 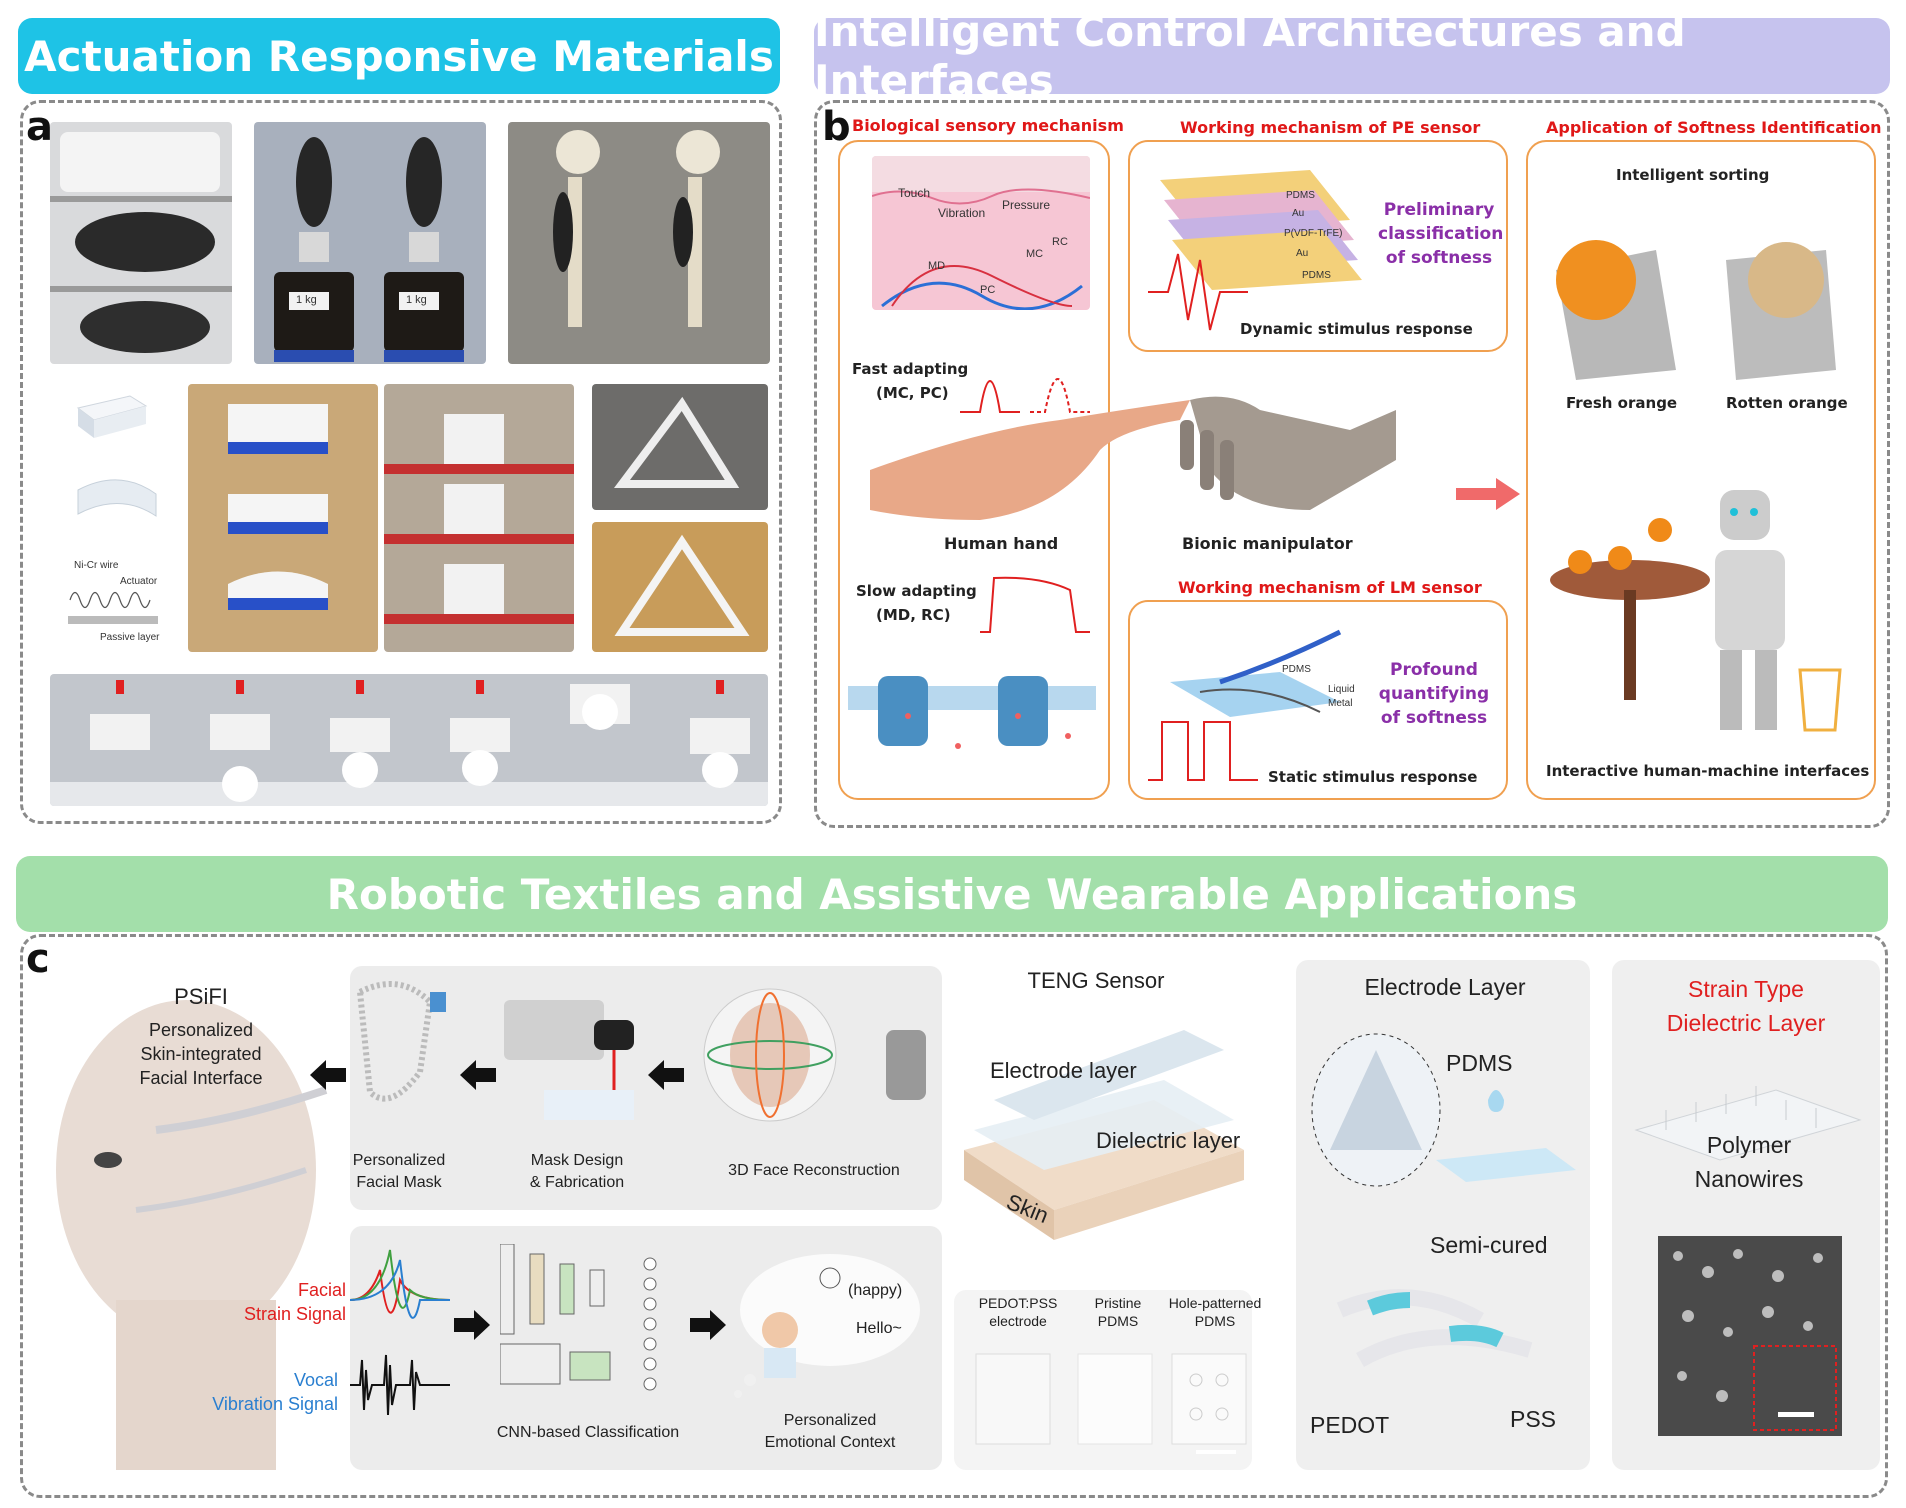 I want to click on title-lm-sensor: Working mechanism of LM sensor, so click(x=1330, y=587).